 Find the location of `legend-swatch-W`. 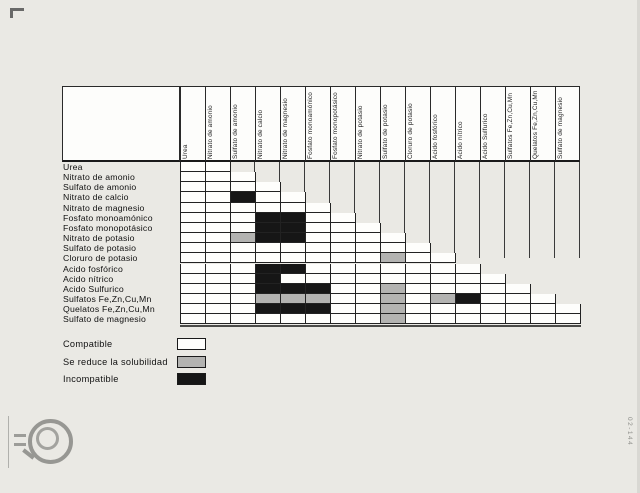

legend-swatch-W is located at coordinates (191, 344).